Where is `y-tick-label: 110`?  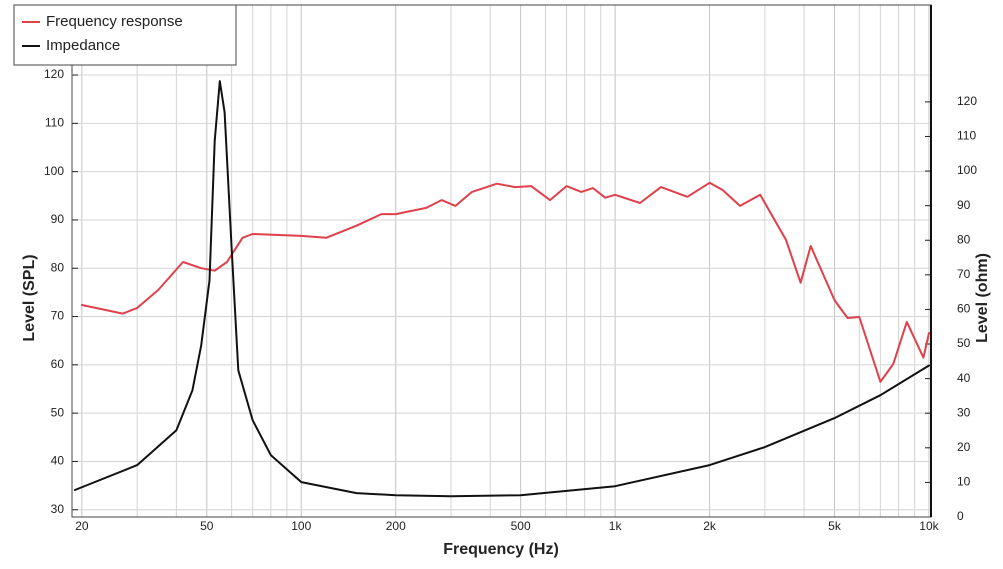
y-tick-label: 110 is located at coordinates (54, 123).